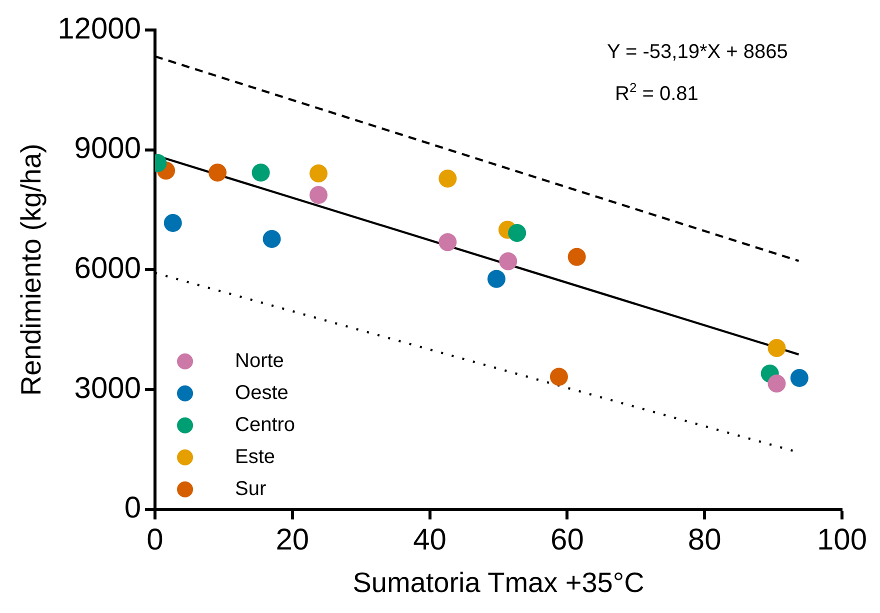 The width and height of the screenshot is (880, 613). Describe the element at coordinates (259, 361) in the screenshot. I see `legend-label: Norte` at that location.